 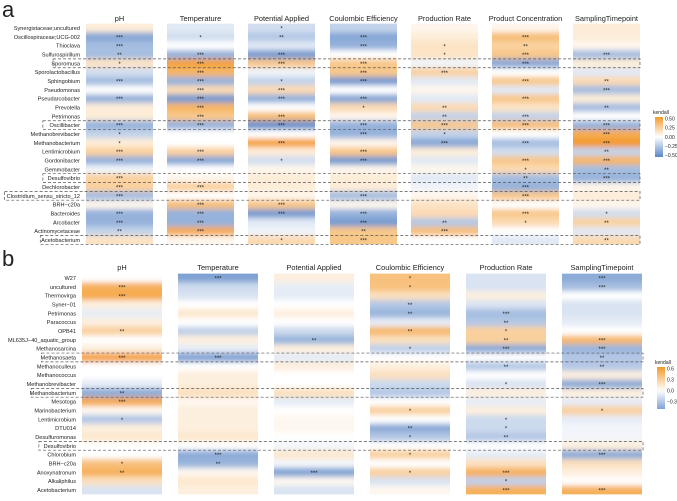 I want to click on row-label: Methanobacterium, so click(x=57, y=144).